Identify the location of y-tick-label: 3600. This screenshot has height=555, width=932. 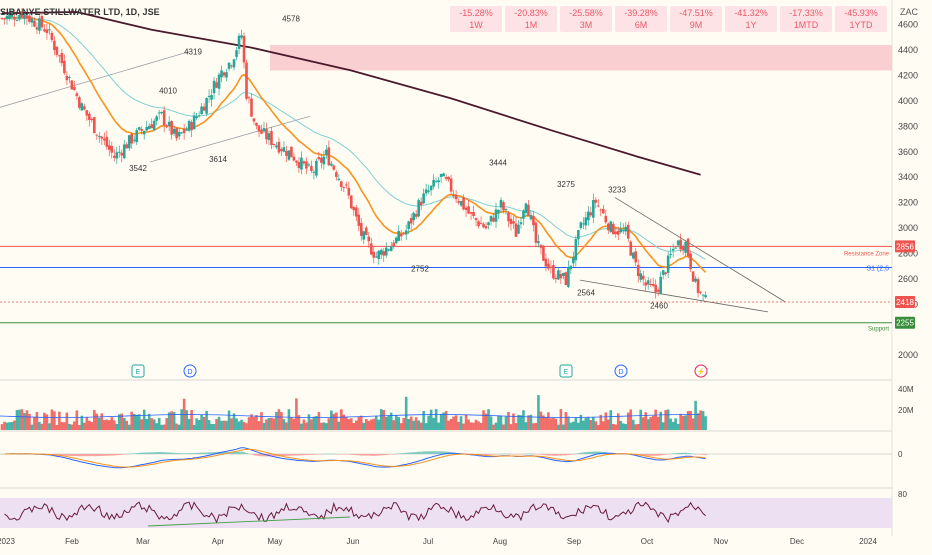
(908, 152).